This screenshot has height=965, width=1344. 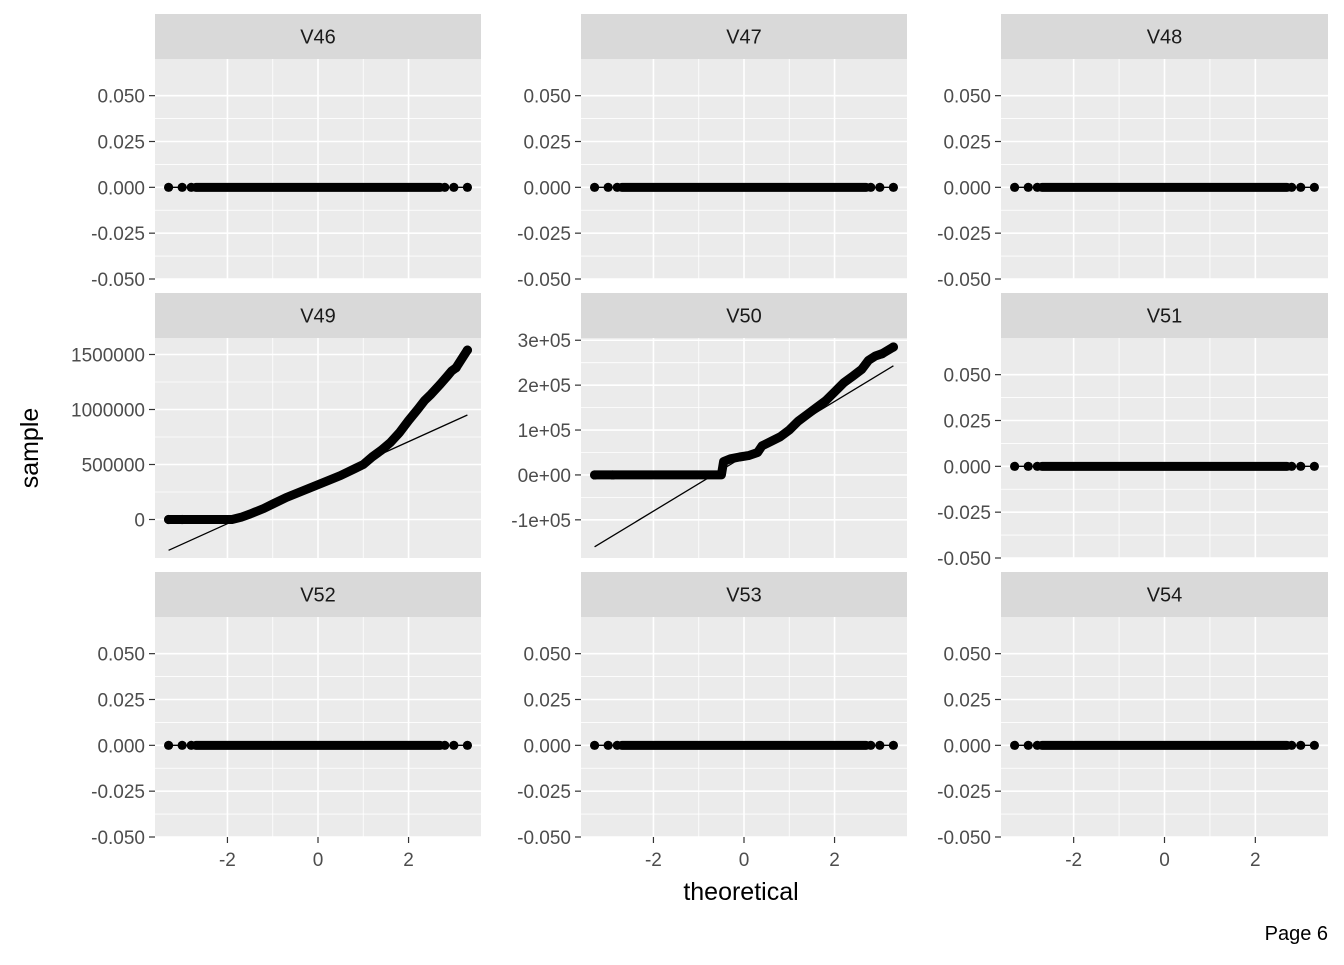 I want to click on strip-v52, so click(x=318, y=594).